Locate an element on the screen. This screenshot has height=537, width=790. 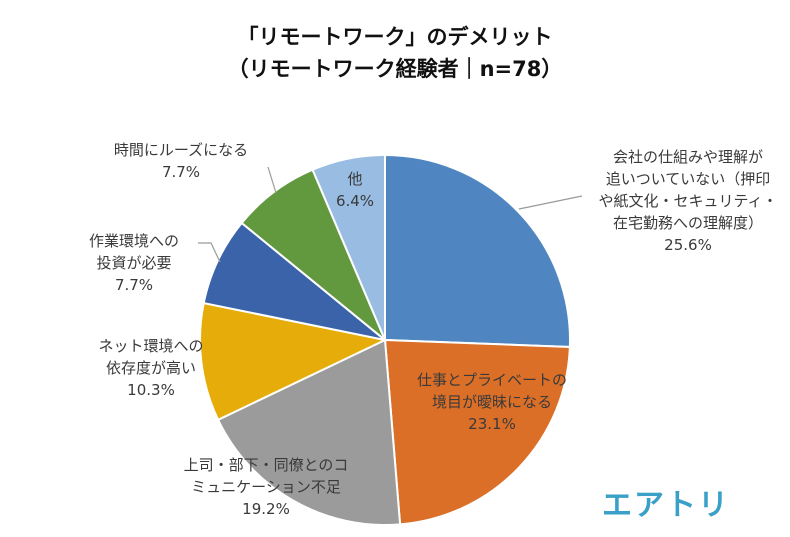
slice-category-label: ミュニケーション不足 is located at coordinates (266, 487).